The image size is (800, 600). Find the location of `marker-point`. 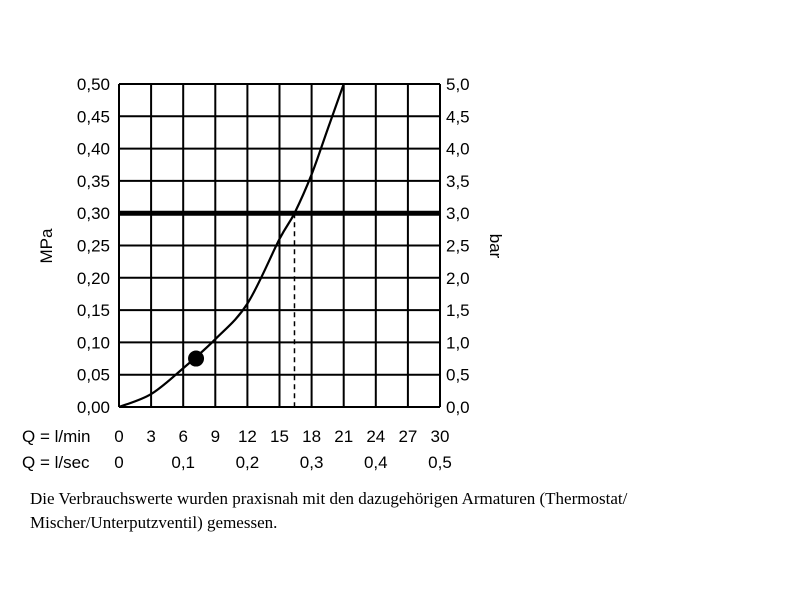

marker-point is located at coordinates (196, 358).